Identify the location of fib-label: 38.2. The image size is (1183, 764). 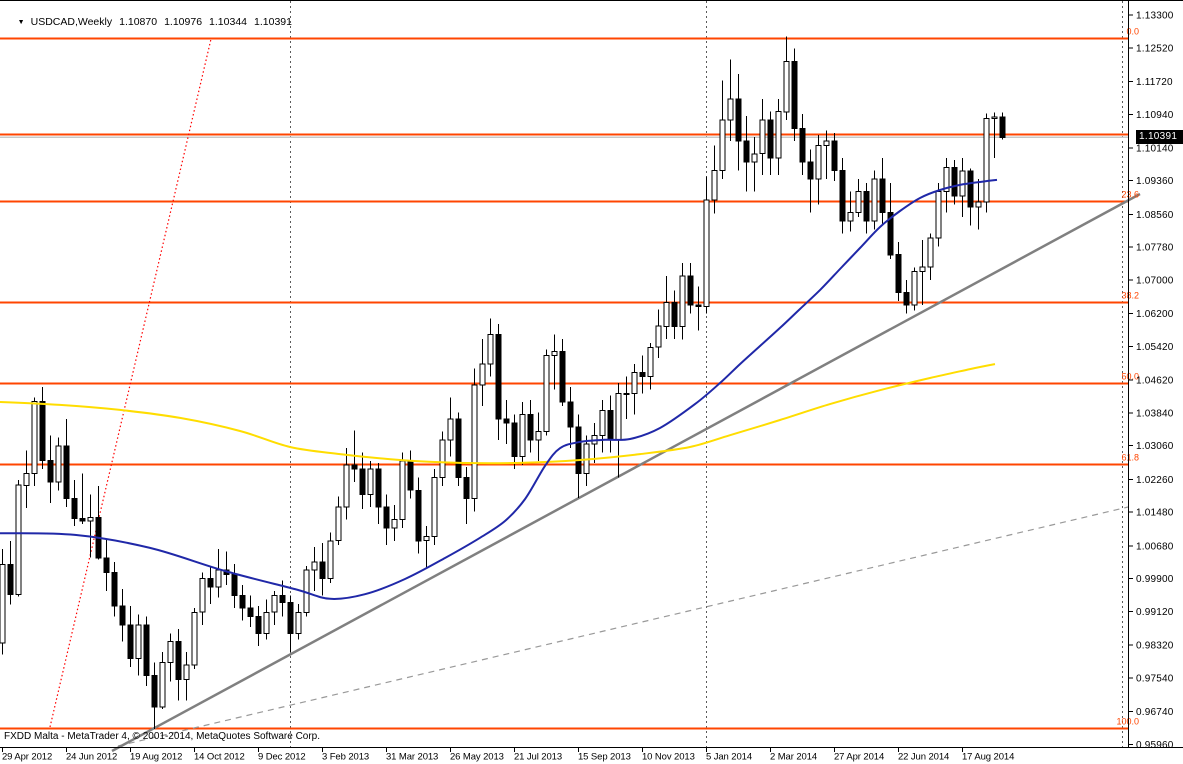
(1130, 295).